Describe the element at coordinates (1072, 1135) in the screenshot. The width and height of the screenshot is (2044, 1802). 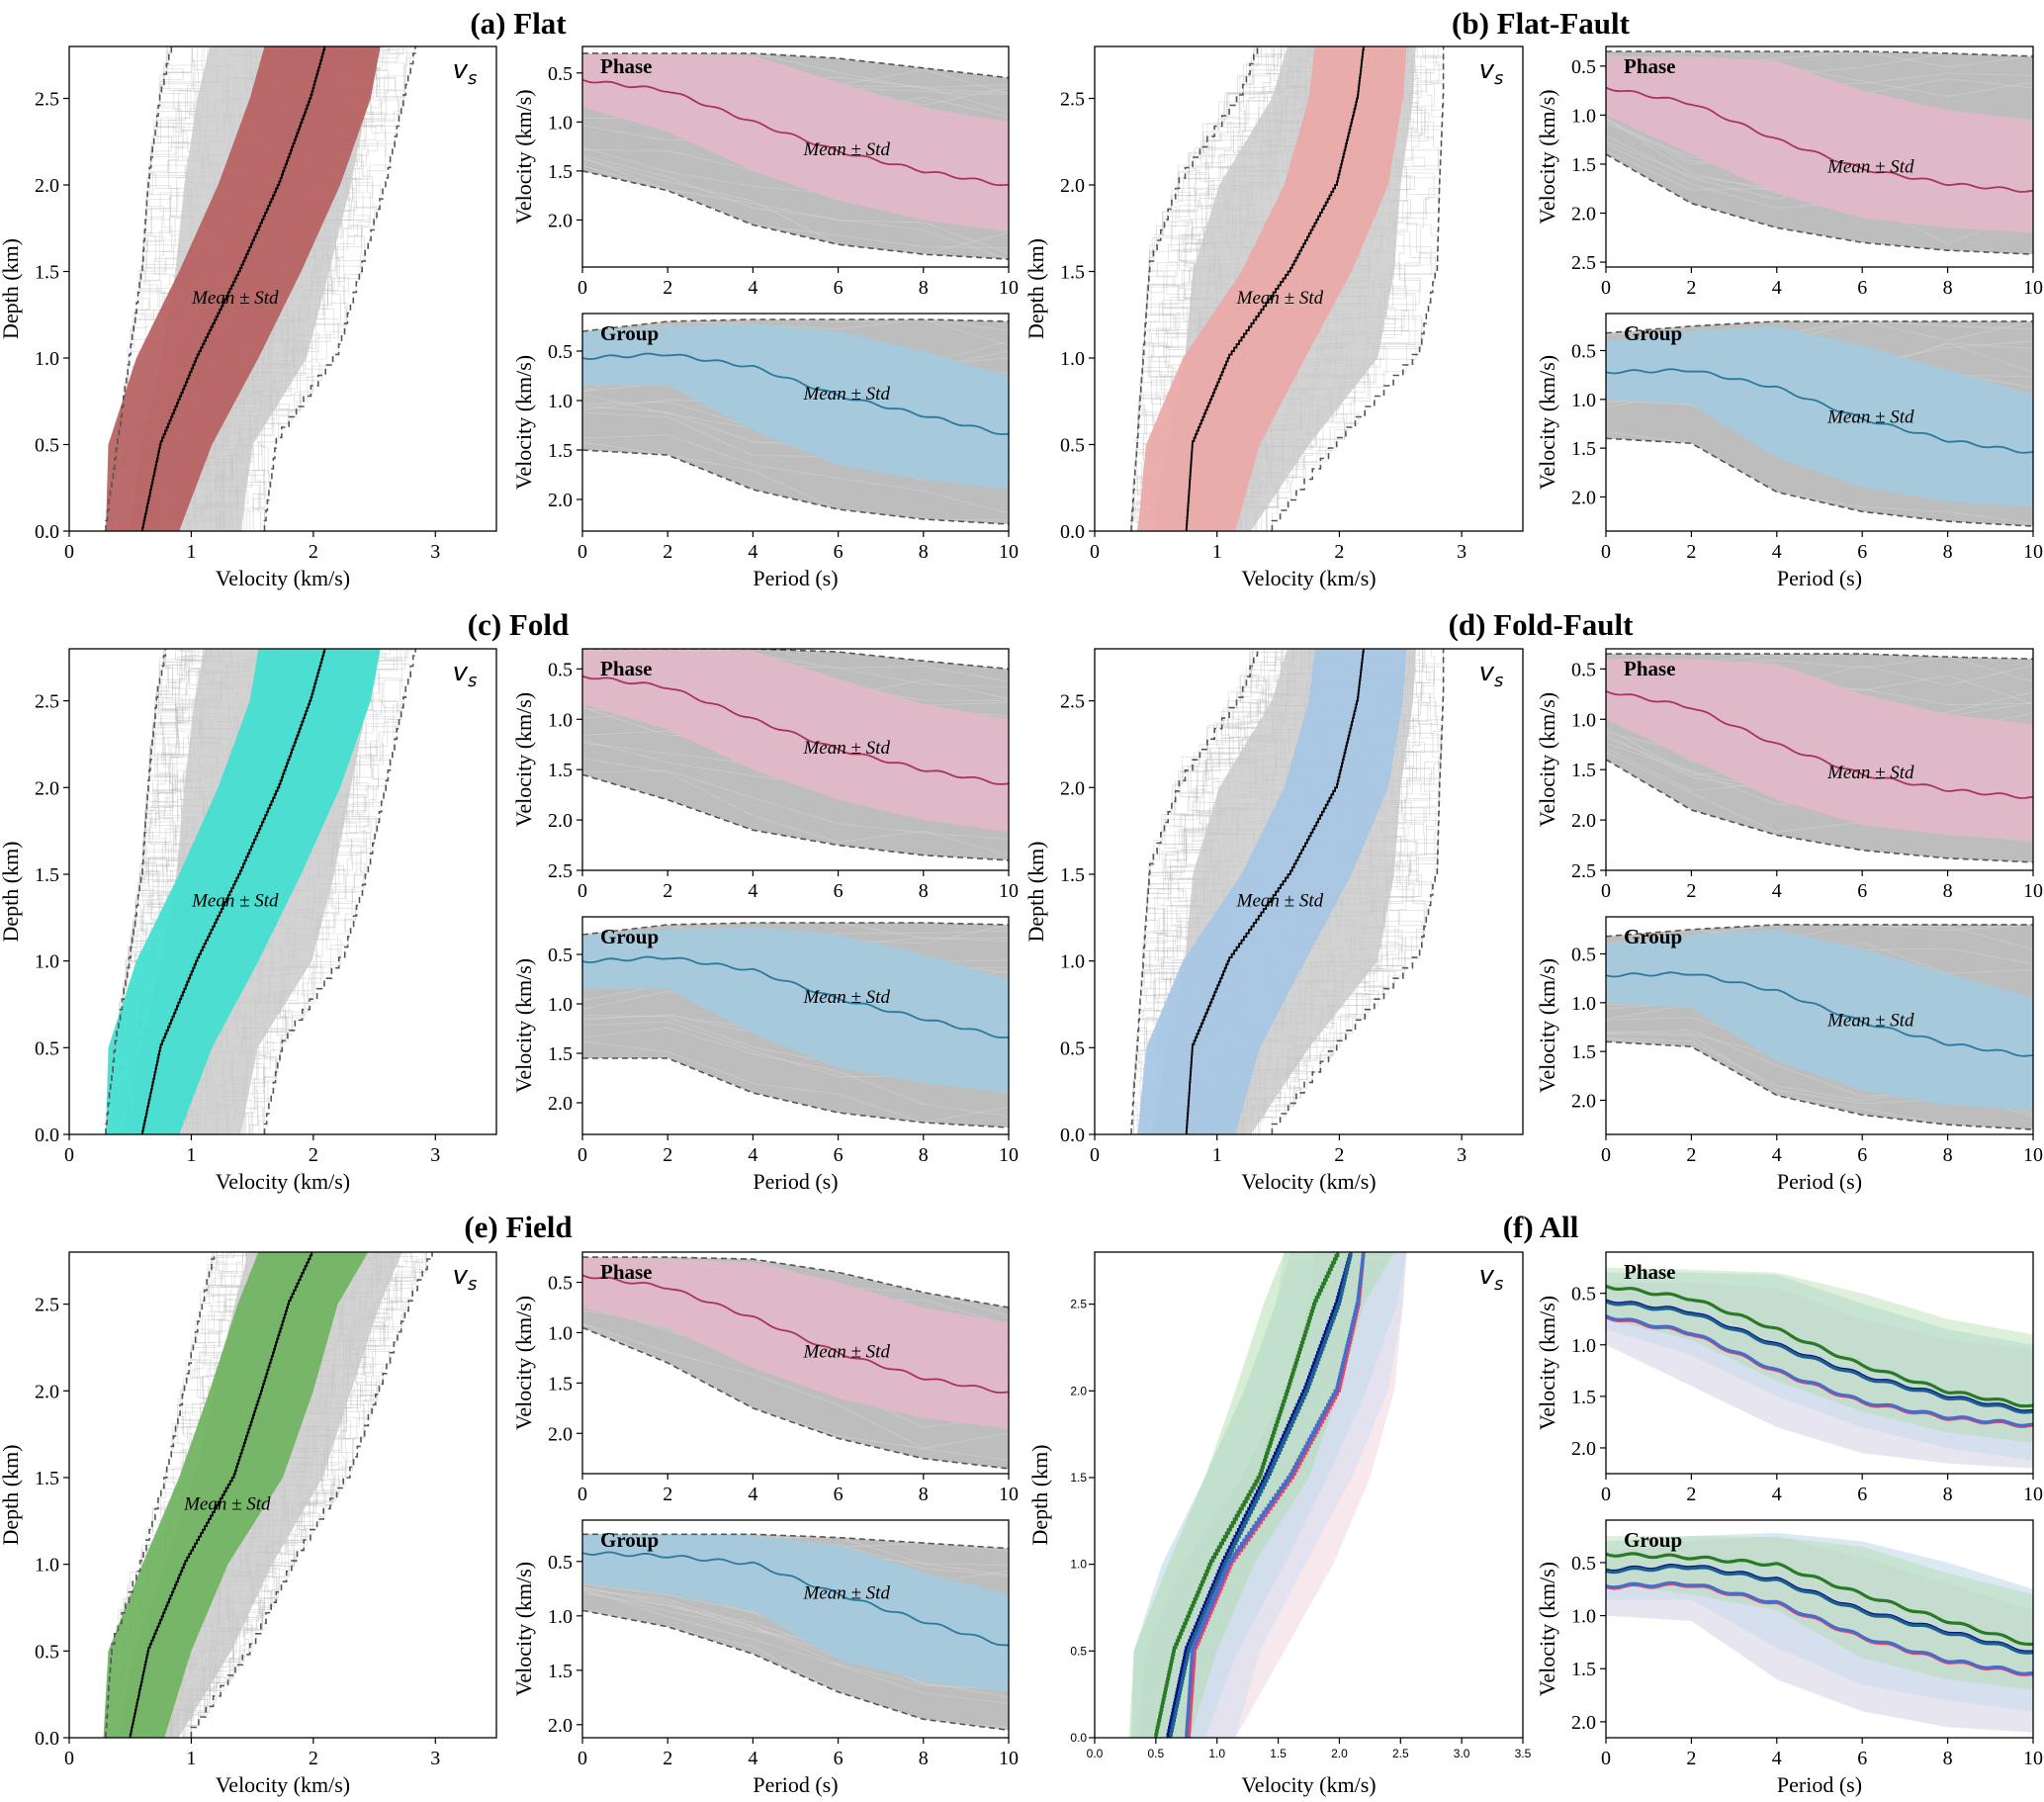
I see `y-tick-label: 0.0` at that location.